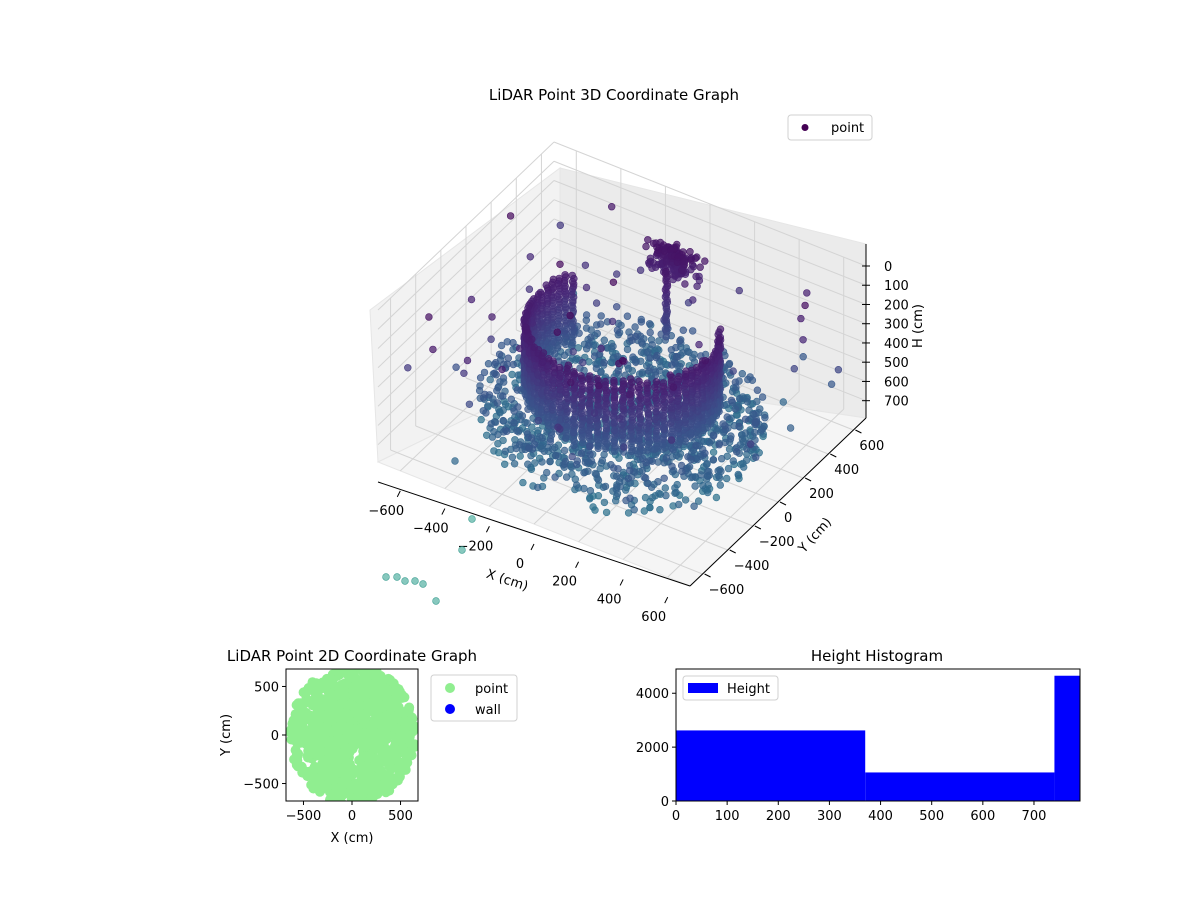  I want to click on x-axis-line, so click(534, 534).